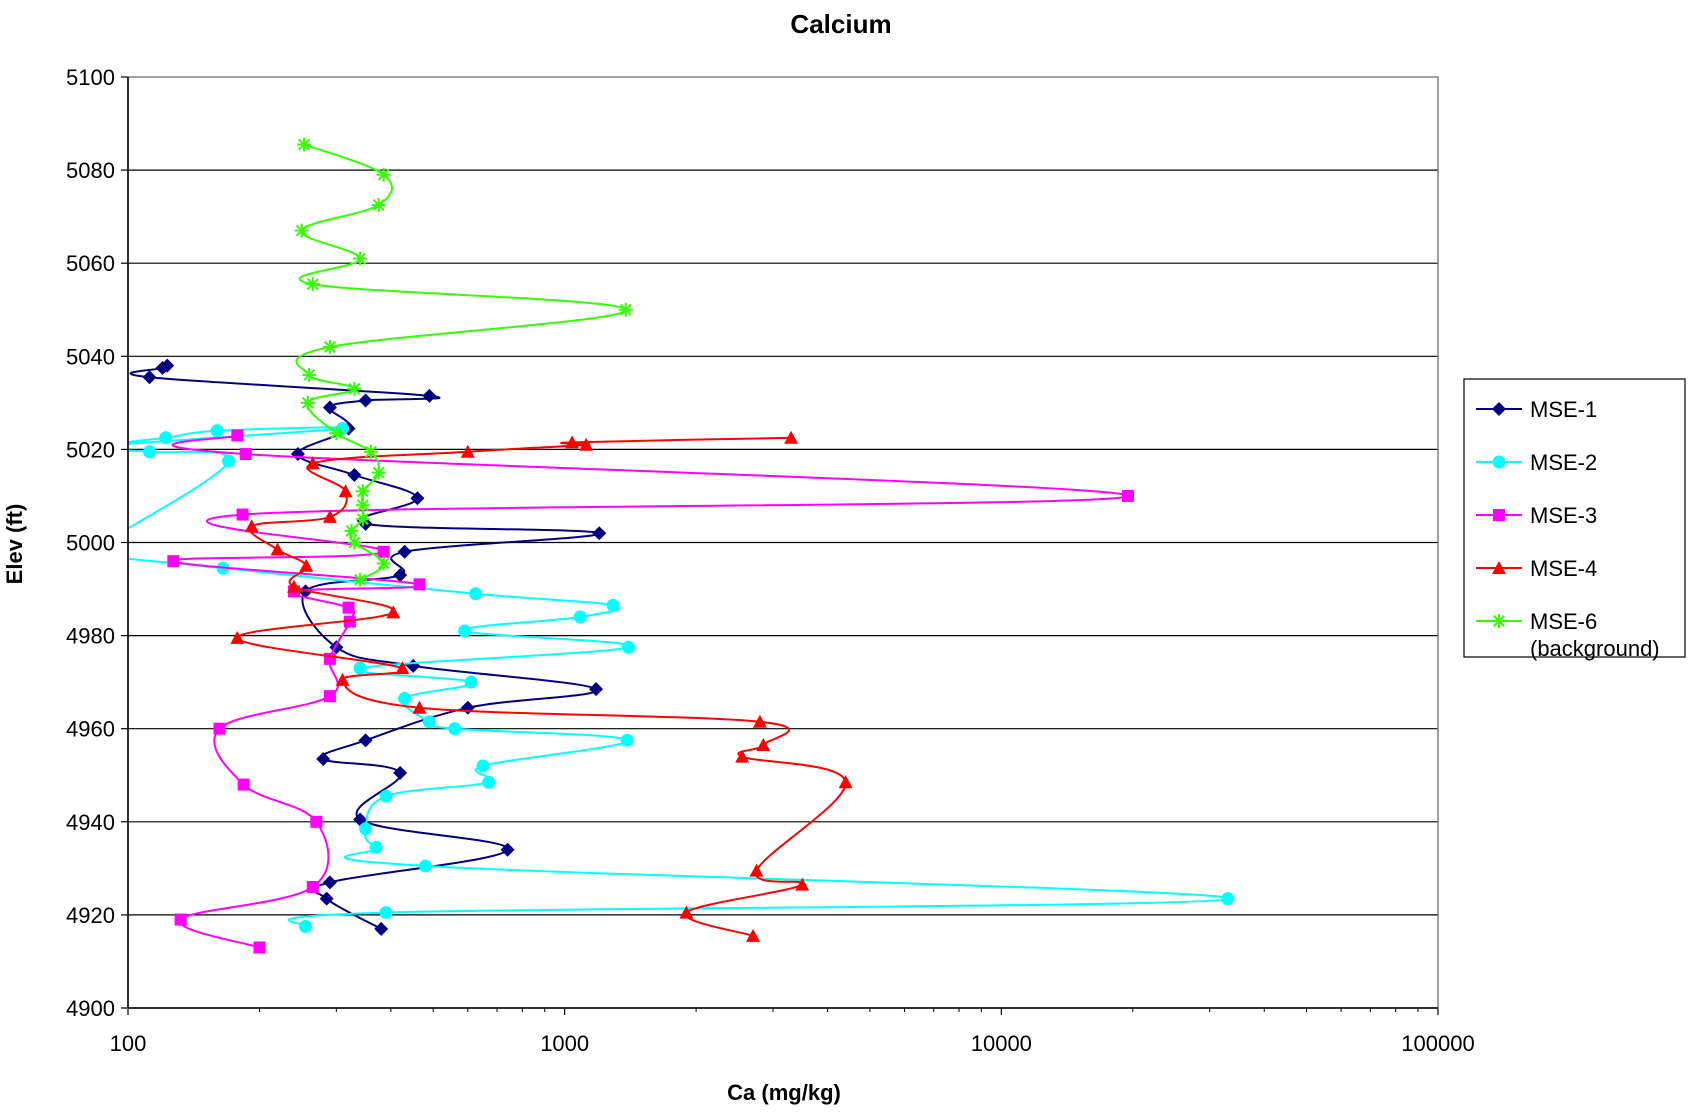 The image size is (1695, 1118). What do you see at coordinates (1563, 409) in the screenshot?
I see `legend-label-line: MSE-1` at bounding box center [1563, 409].